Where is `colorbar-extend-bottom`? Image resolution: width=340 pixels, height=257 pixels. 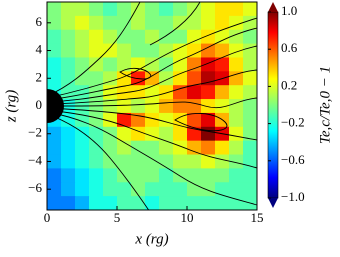
colorbar-extend-bottom is located at coordinates (273, 203).